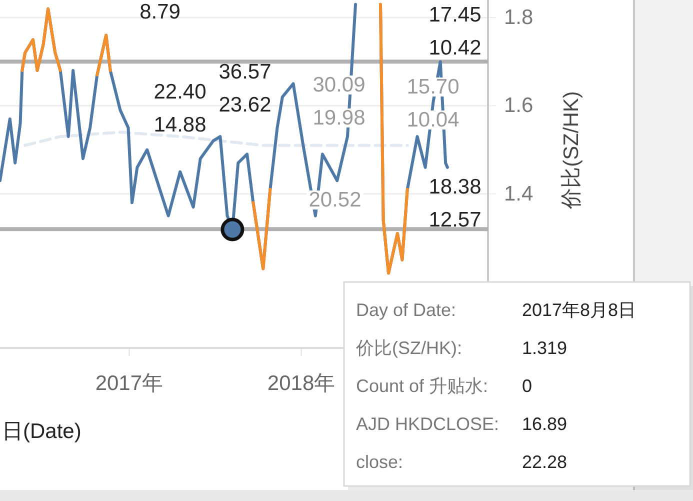  What do you see at coordinates (545, 462) in the screenshot?
I see `text: 22.28` at bounding box center [545, 462].